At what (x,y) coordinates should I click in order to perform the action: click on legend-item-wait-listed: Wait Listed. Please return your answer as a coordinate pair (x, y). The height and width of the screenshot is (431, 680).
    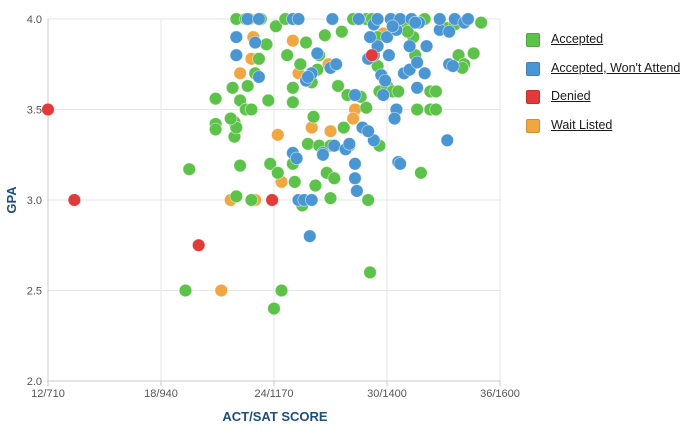
    Looking at the image, I should click on (602, 130).